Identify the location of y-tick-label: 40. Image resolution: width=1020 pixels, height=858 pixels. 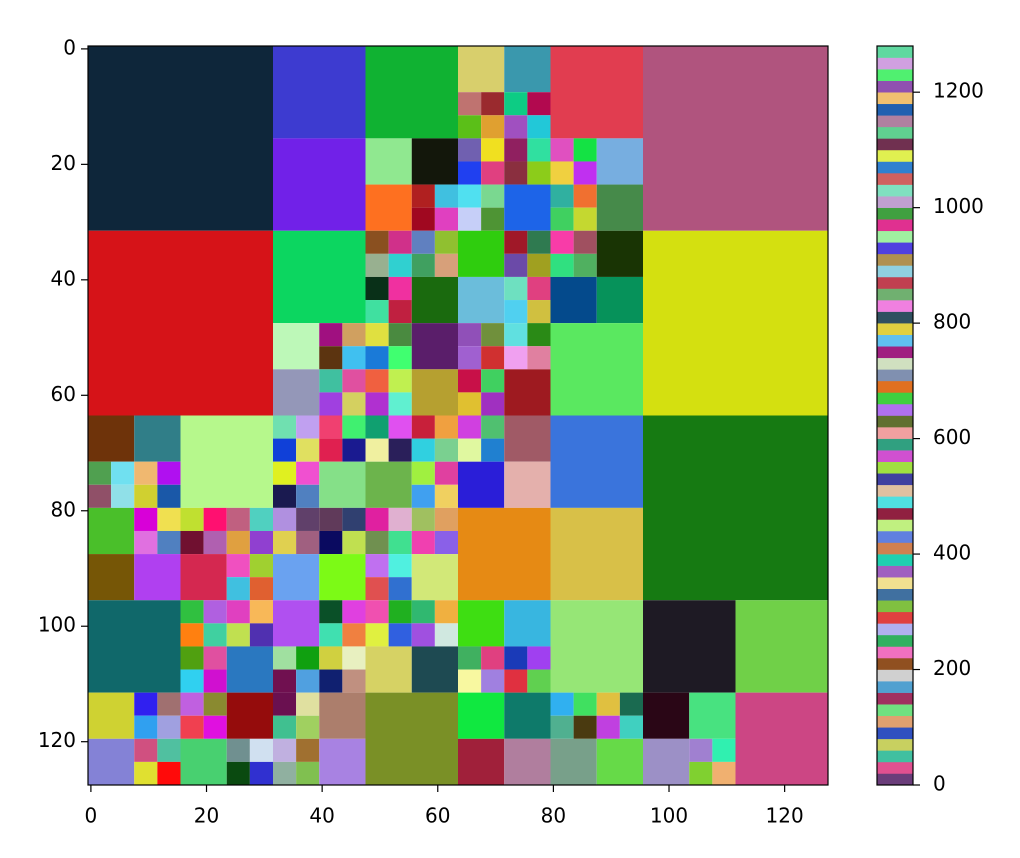
(63, 278).